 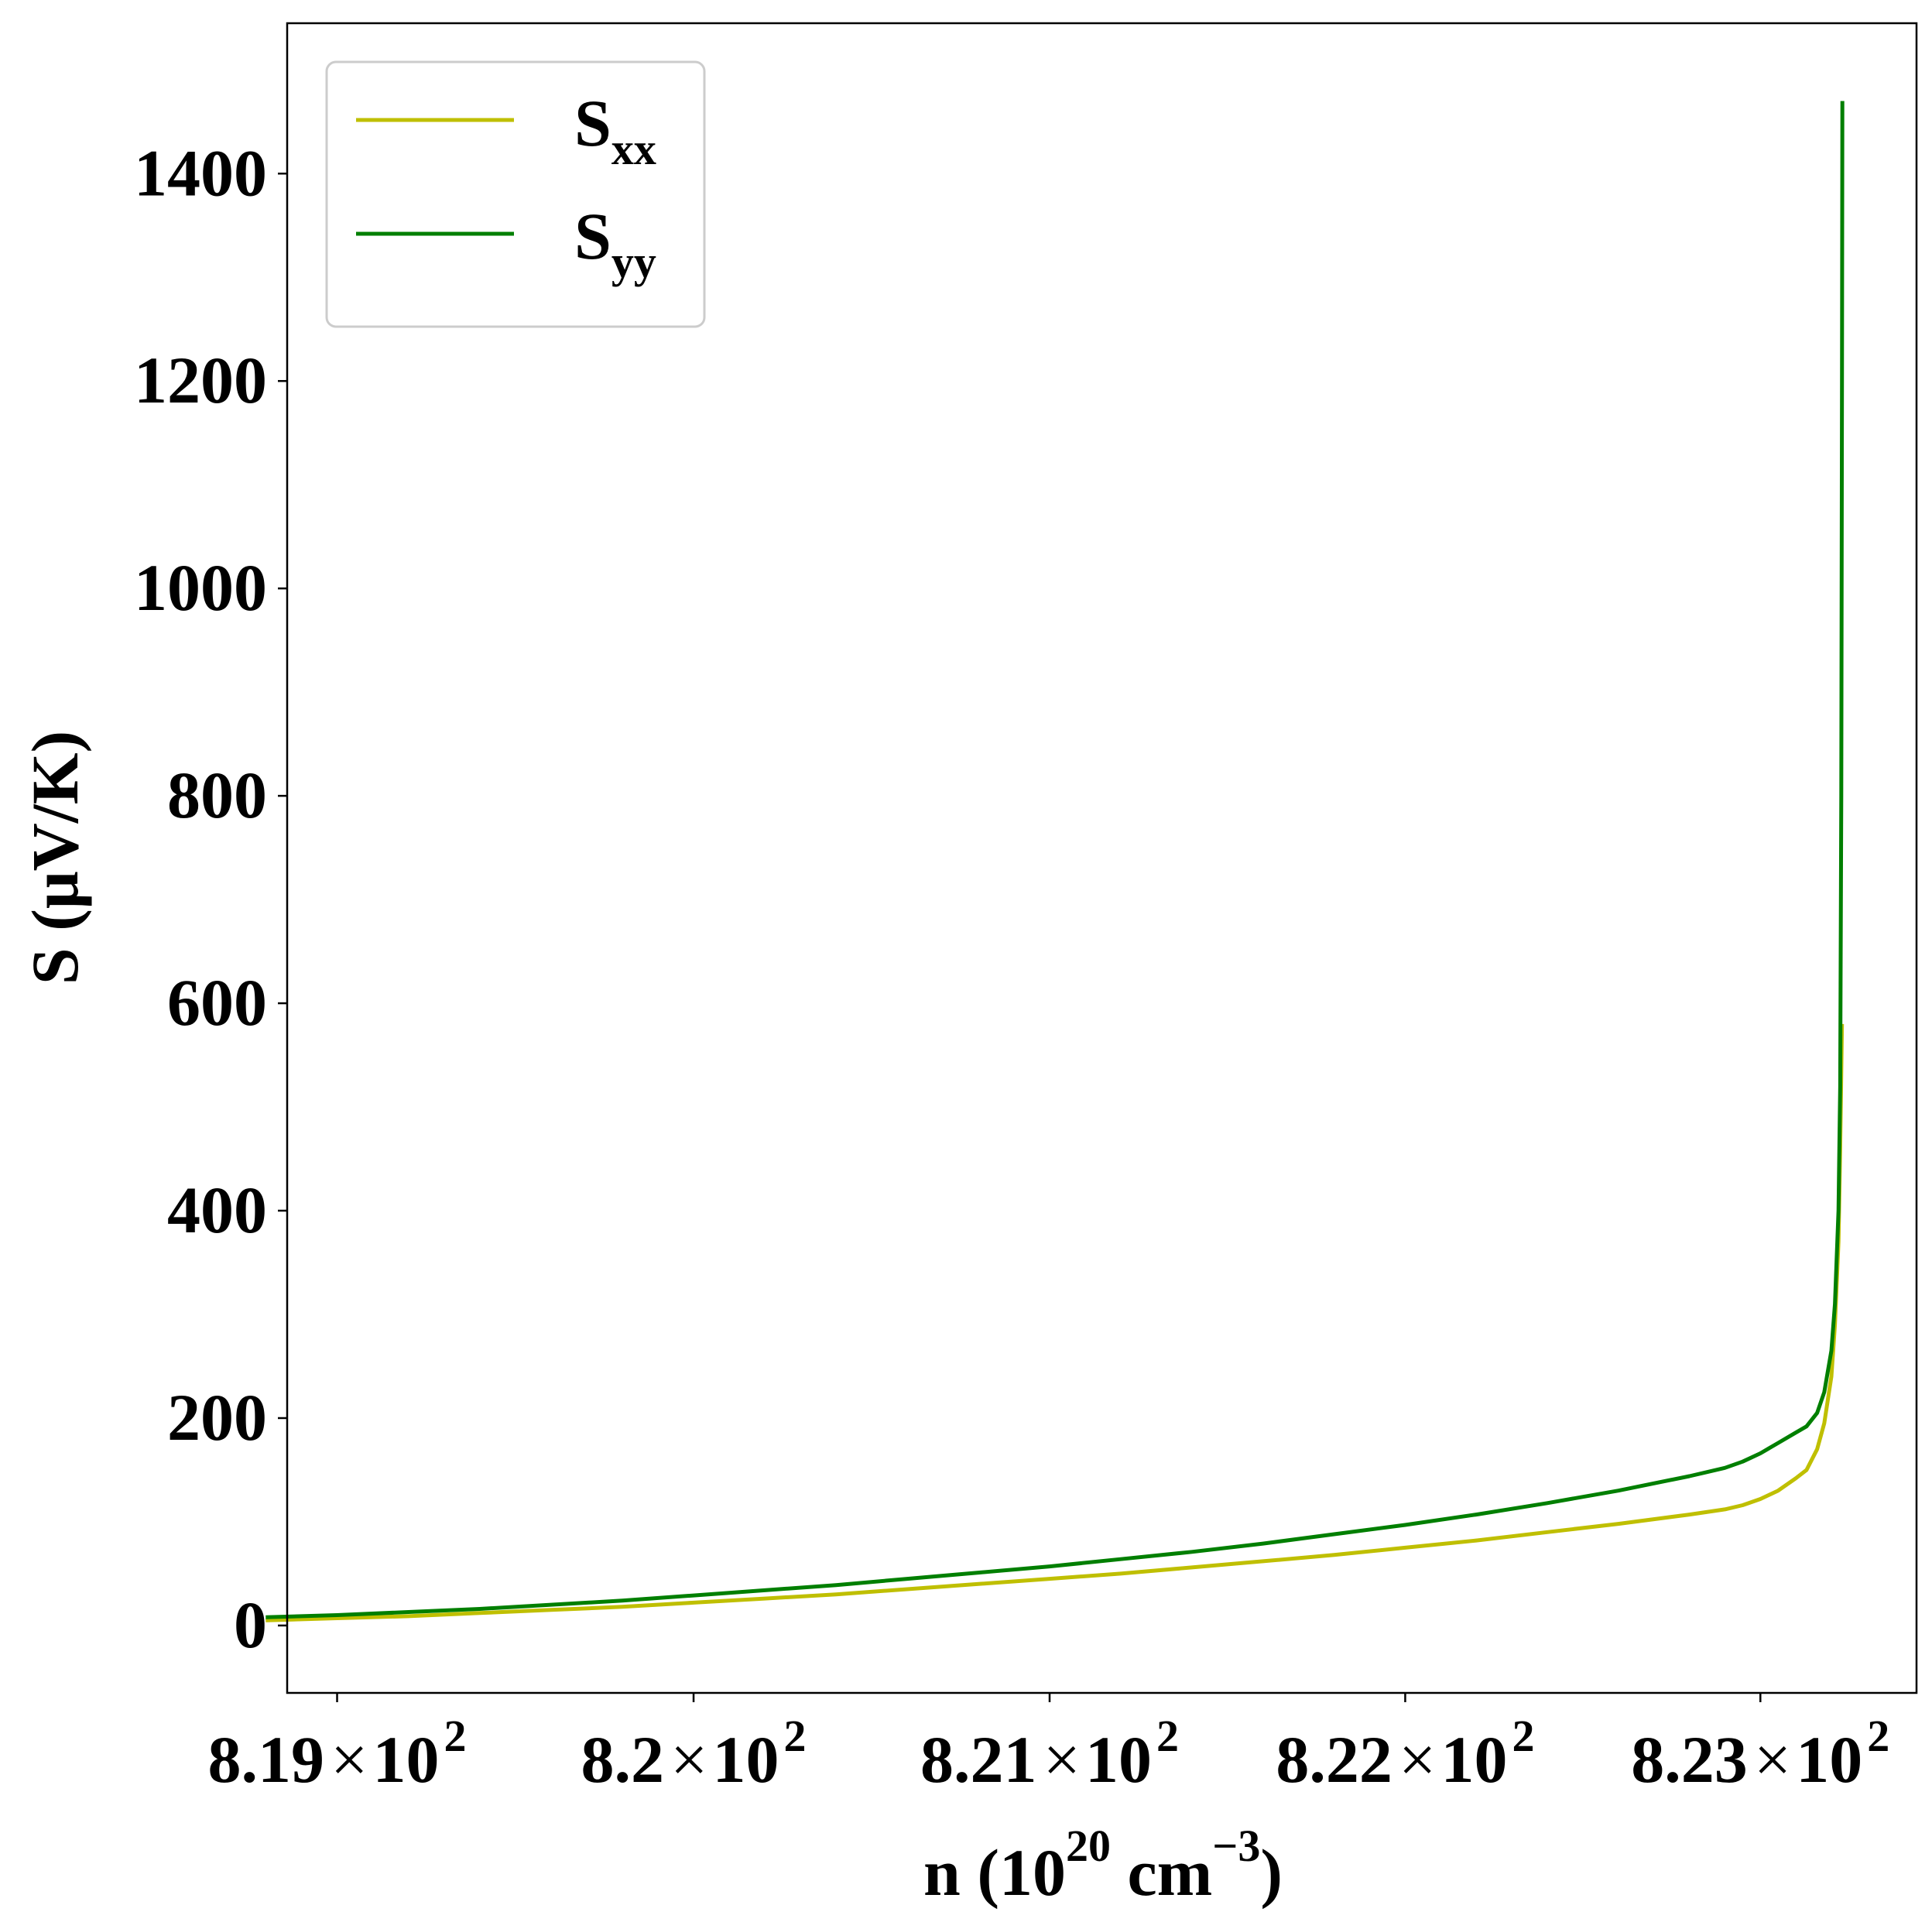 What do you see at coordinates (592, 236) in the screenshot?
I see `legend-label-syy-main: S` at bounding box center [592, 236].